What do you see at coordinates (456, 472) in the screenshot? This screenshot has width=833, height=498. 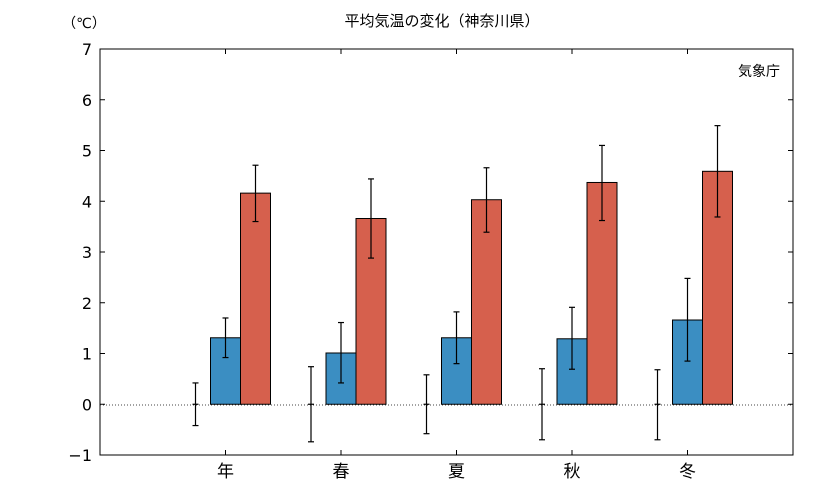 I see `x-tick-label: 夏` at bounding box center [456, 472].